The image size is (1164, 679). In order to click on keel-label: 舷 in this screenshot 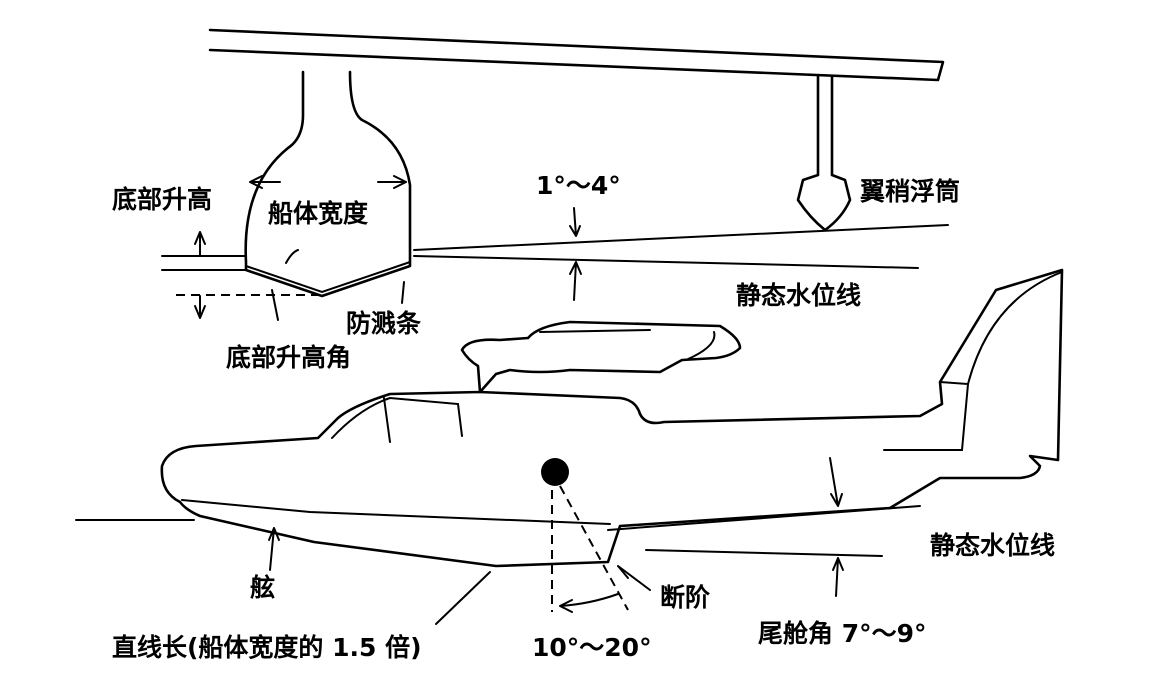, I will do `click(262, 587)`.